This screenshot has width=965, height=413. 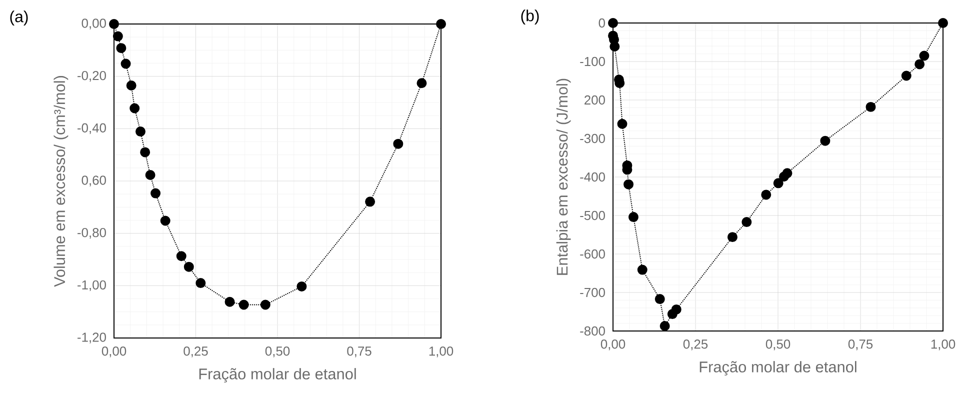 What do you see at coordinates (592, 254) in the screenshot?
I see `y-tick-label: -600` at bounding box center [592, 254].